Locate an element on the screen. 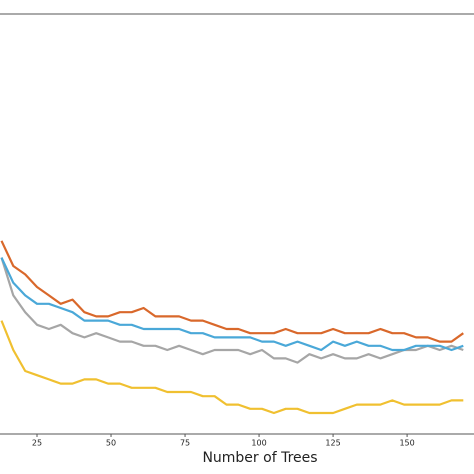 This screenshot has width=474, height=474. x-tick-label: 25 is located at coordinates (37, 443).